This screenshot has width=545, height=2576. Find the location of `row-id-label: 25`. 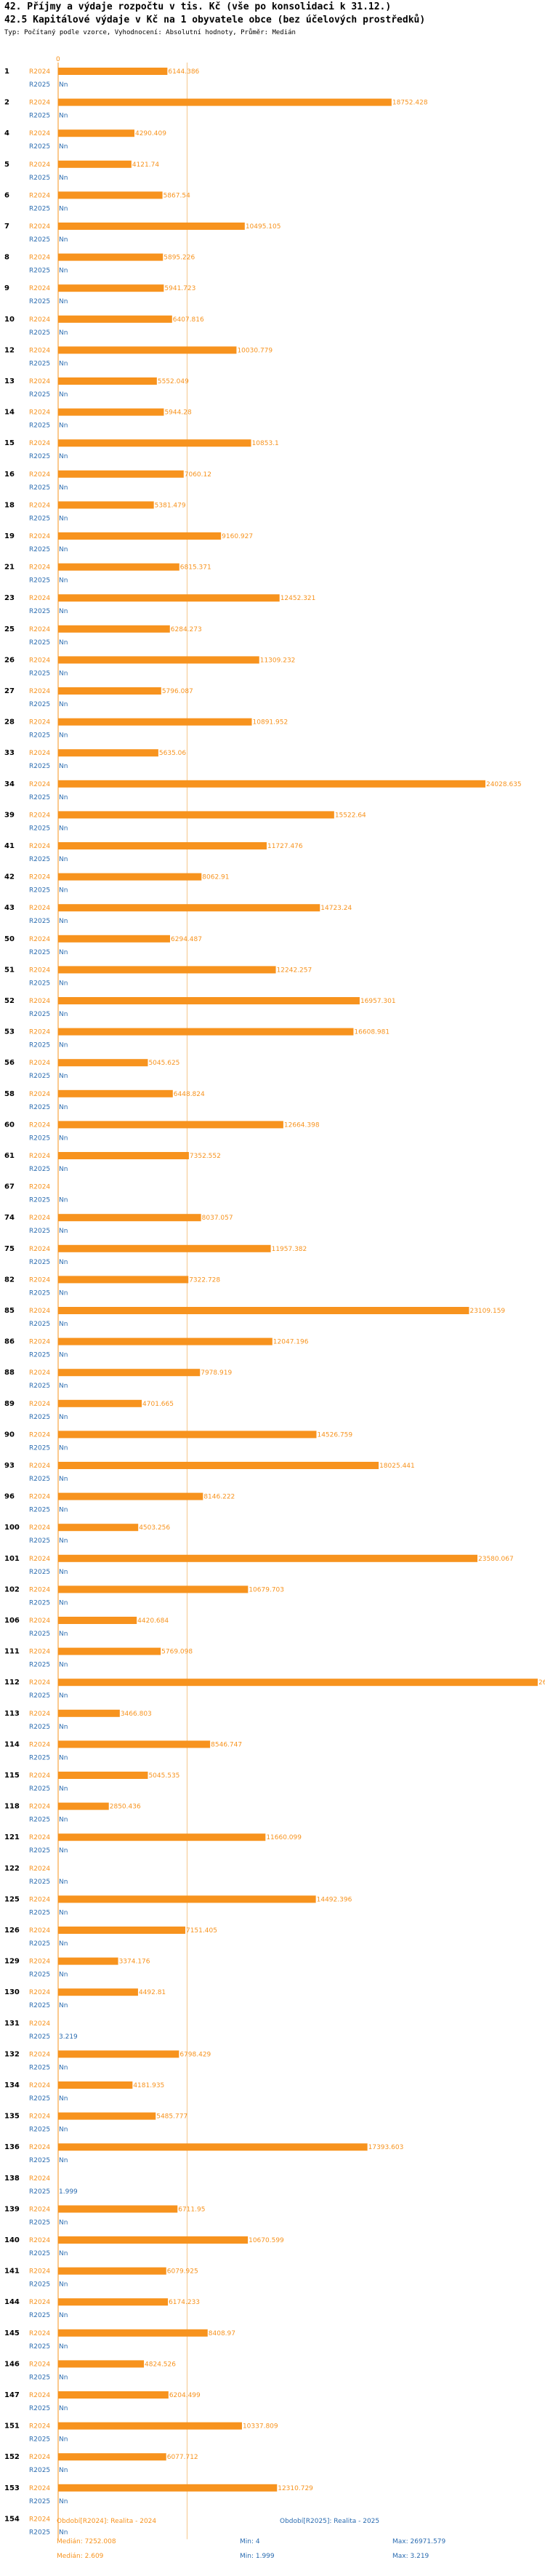

row-id-label: 25 is located at coordinates (9, 629).